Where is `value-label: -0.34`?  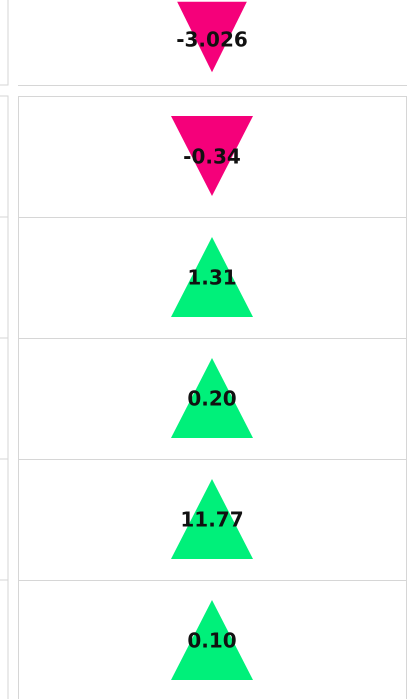 value-label: -0.34 is located at coordinates (212, 157).